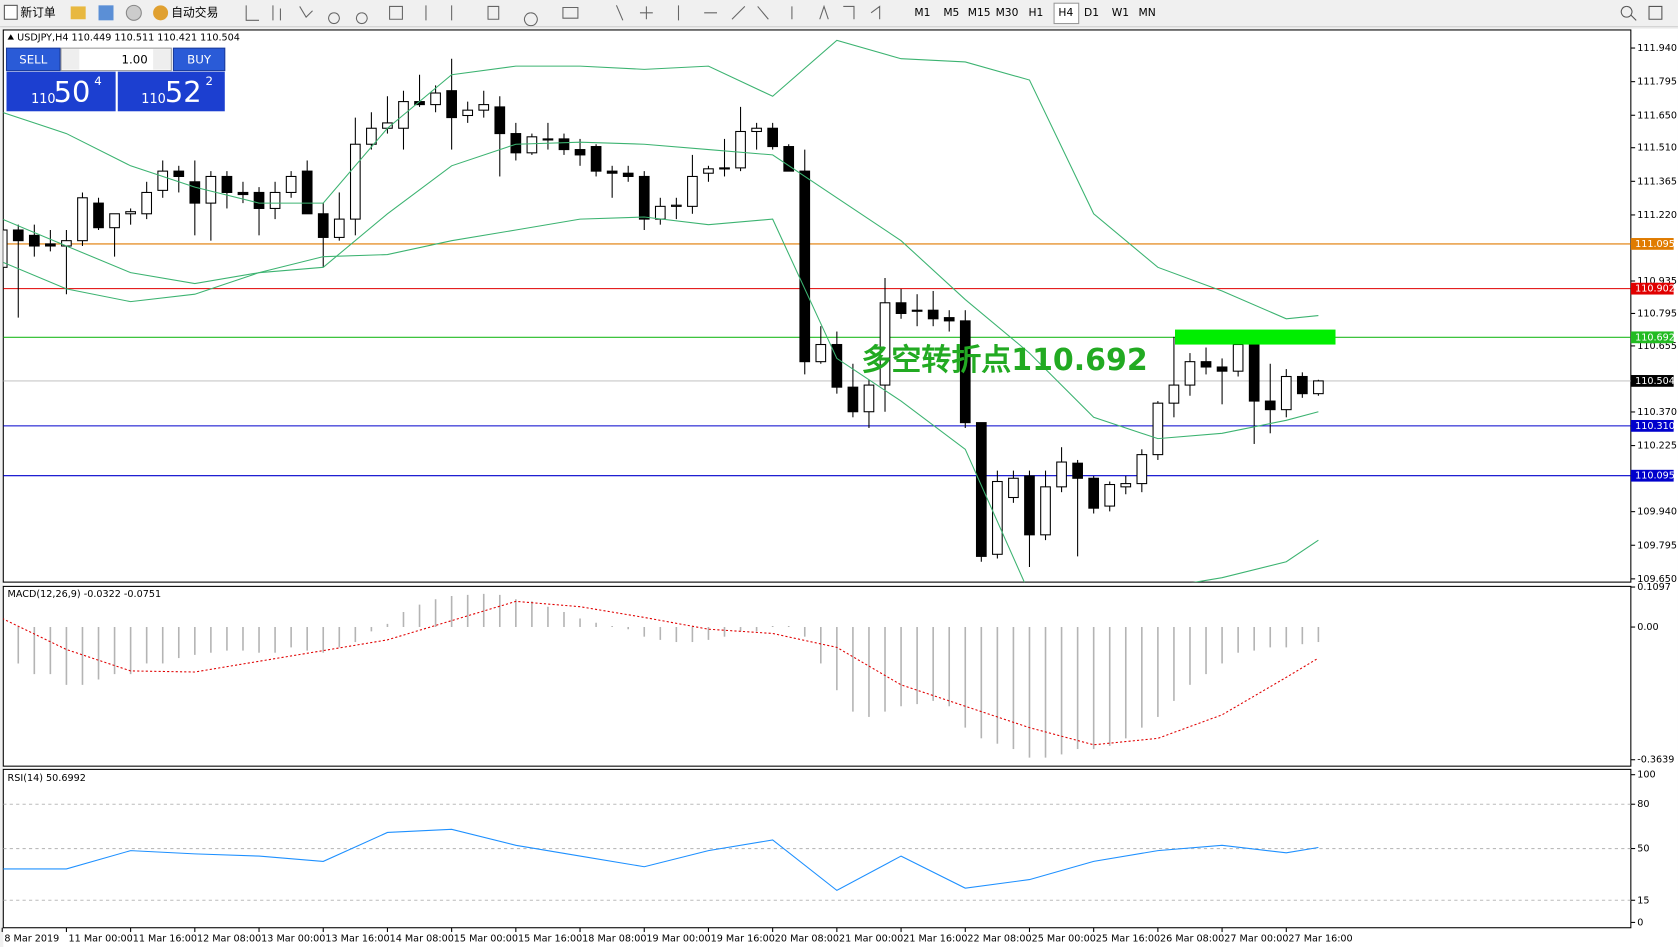  Describe the element at coordinates (161, 13) in the screenshot. I see `auto-trade-icon` at that location.